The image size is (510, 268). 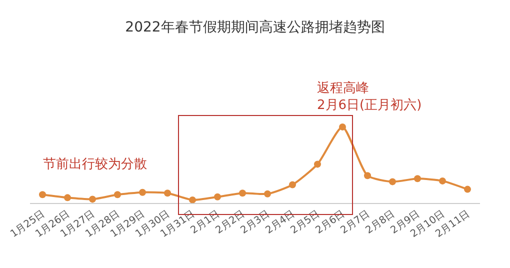 What do you see at coordinates (369, 96) in the screenshot?
I see `annotation: 返程高峰 2月6日(正月初六)` at bounding box center [369, 96].